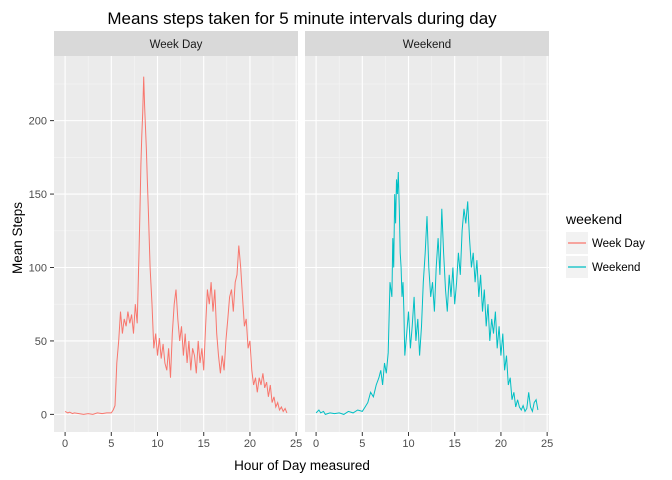  I want to click on facet-strip-label: Week Day, so click(176, 45).